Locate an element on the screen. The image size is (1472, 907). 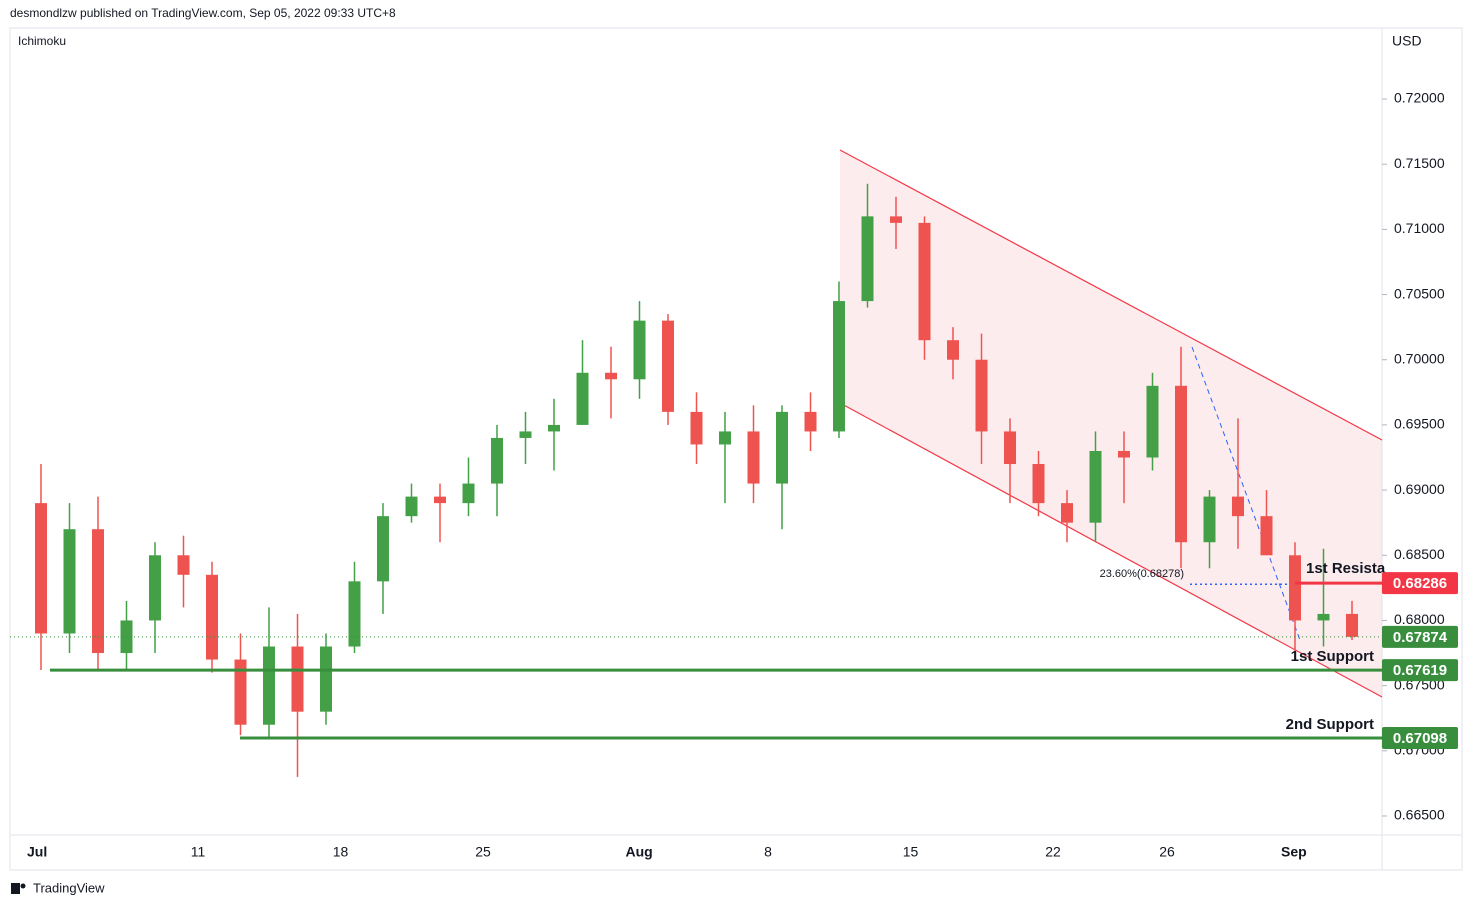
channel-upper is located at coordinates (1111, 295).